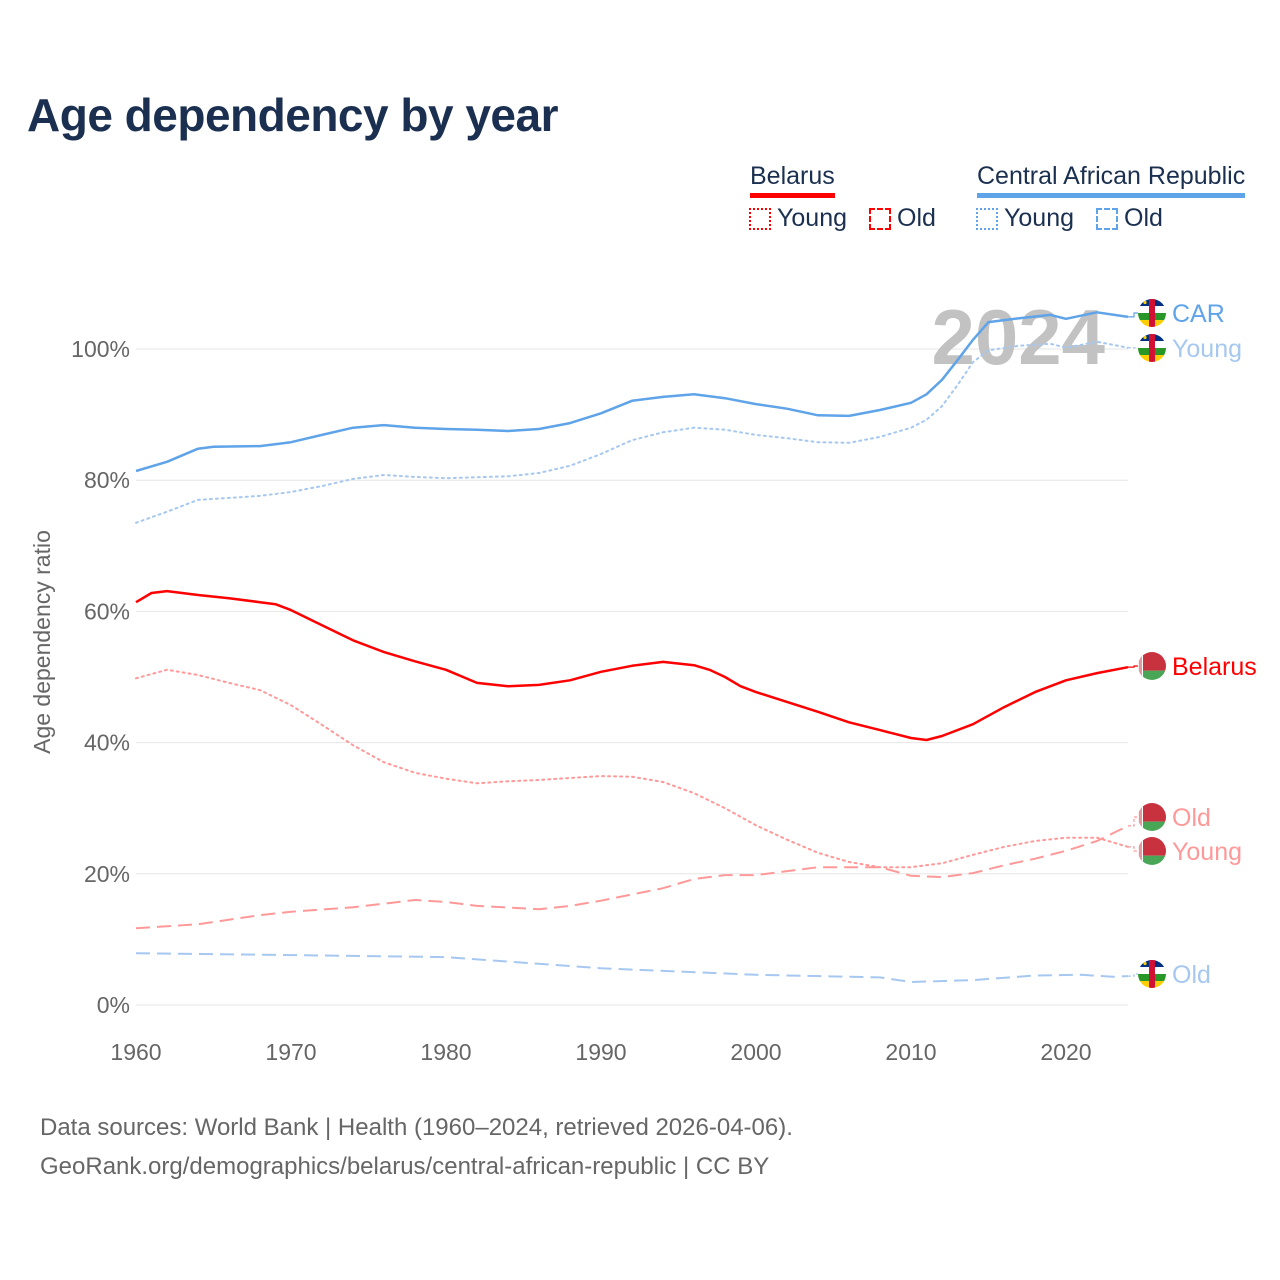 This screenshot has height=1280, width=1280. I want to click on legend-group-belarus: Belarus, so click(792, 180).